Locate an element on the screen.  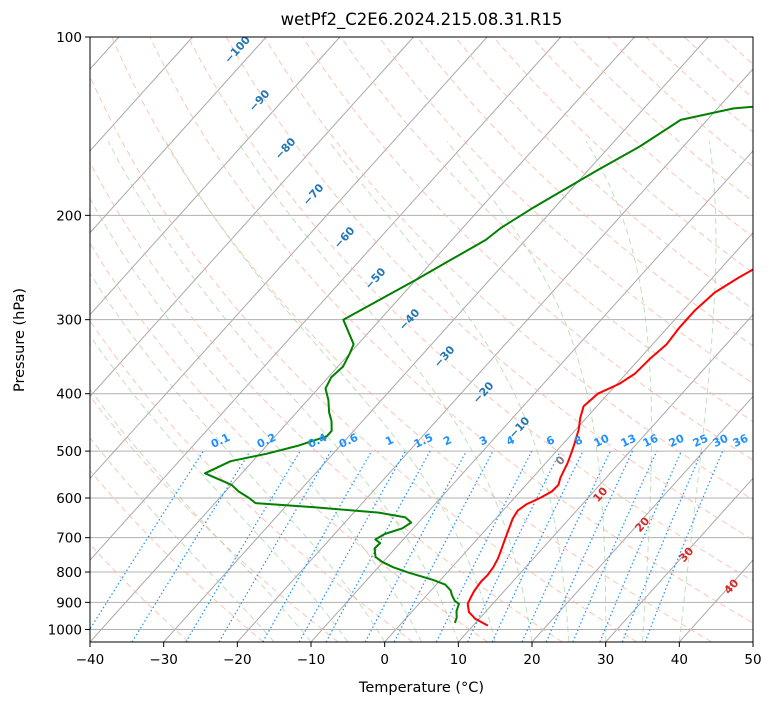
x-axis-title: Temperature (°C) is located at coordinates (421, 688).